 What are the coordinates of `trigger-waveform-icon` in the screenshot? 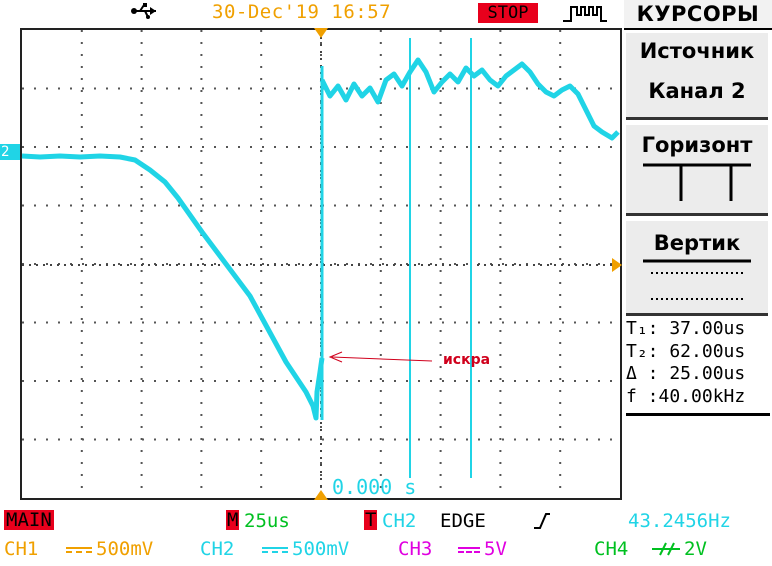 It's located at (585, 14).